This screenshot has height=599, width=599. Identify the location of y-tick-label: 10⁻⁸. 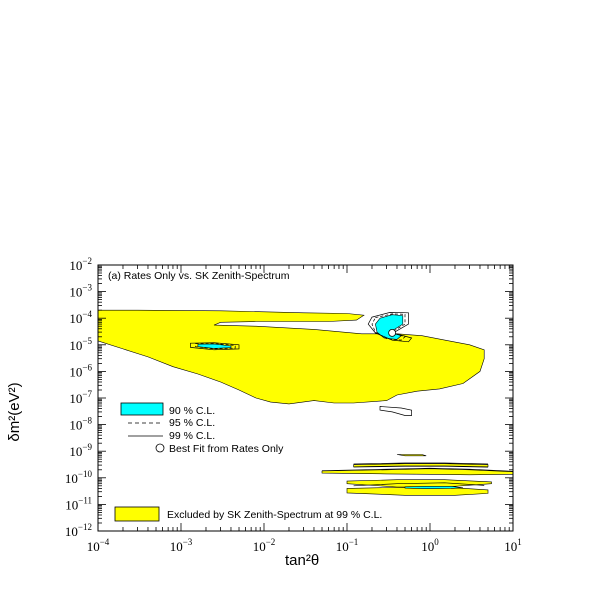
(80, 424).